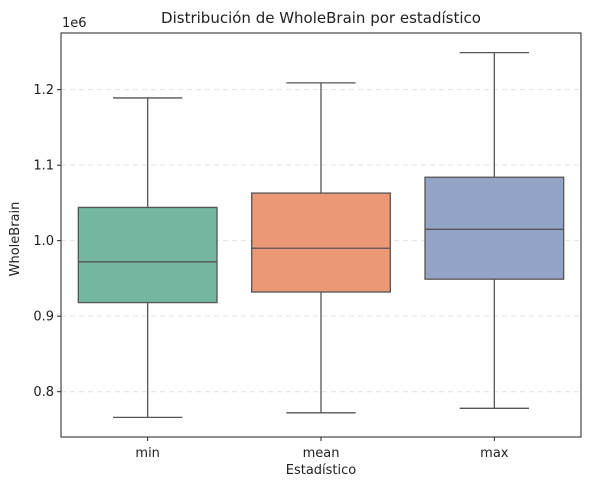 The height and width of the screenshot is (490, 590). I want to click on x-tick-label: min, so click(147, 453).